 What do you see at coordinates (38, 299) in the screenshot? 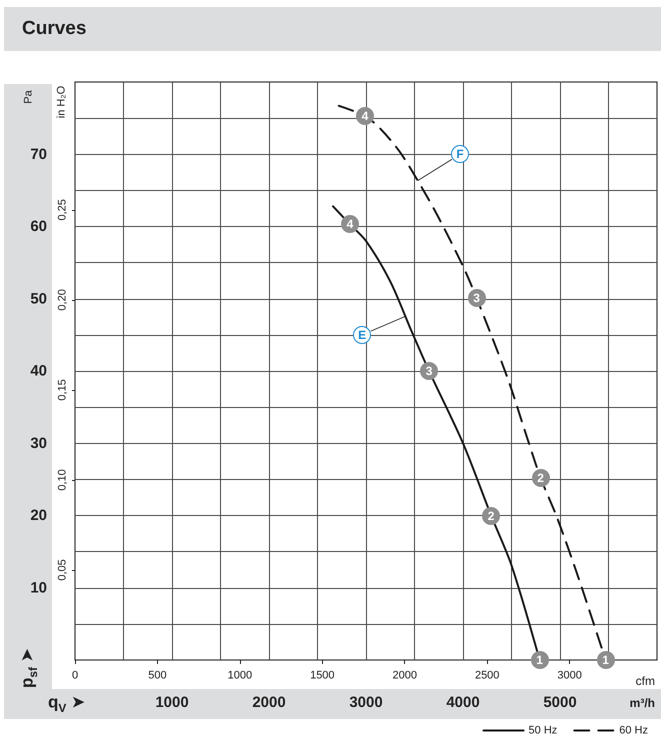
I see `y-tick-label: 50` at bounding box center [38, 299].